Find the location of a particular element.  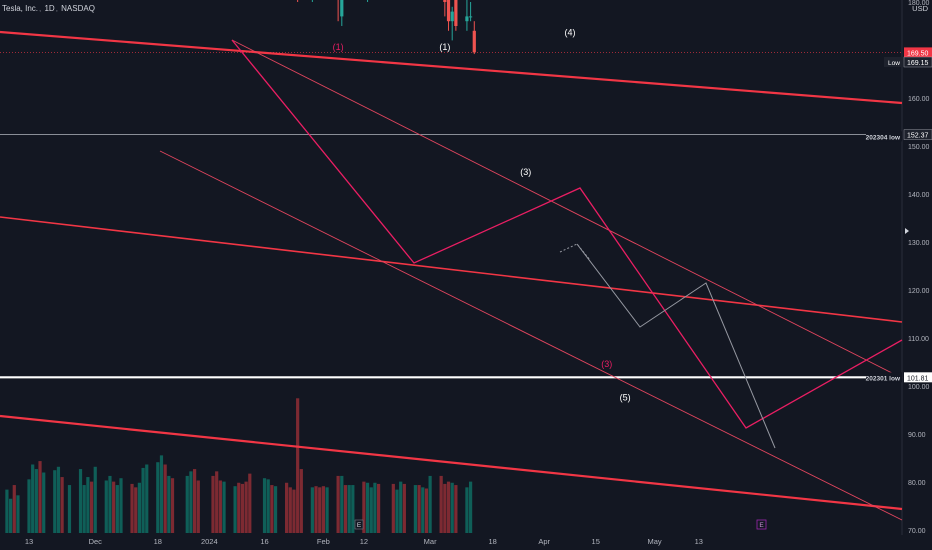

price-tag-value: 169.15 is located at coordinates (918, 63).